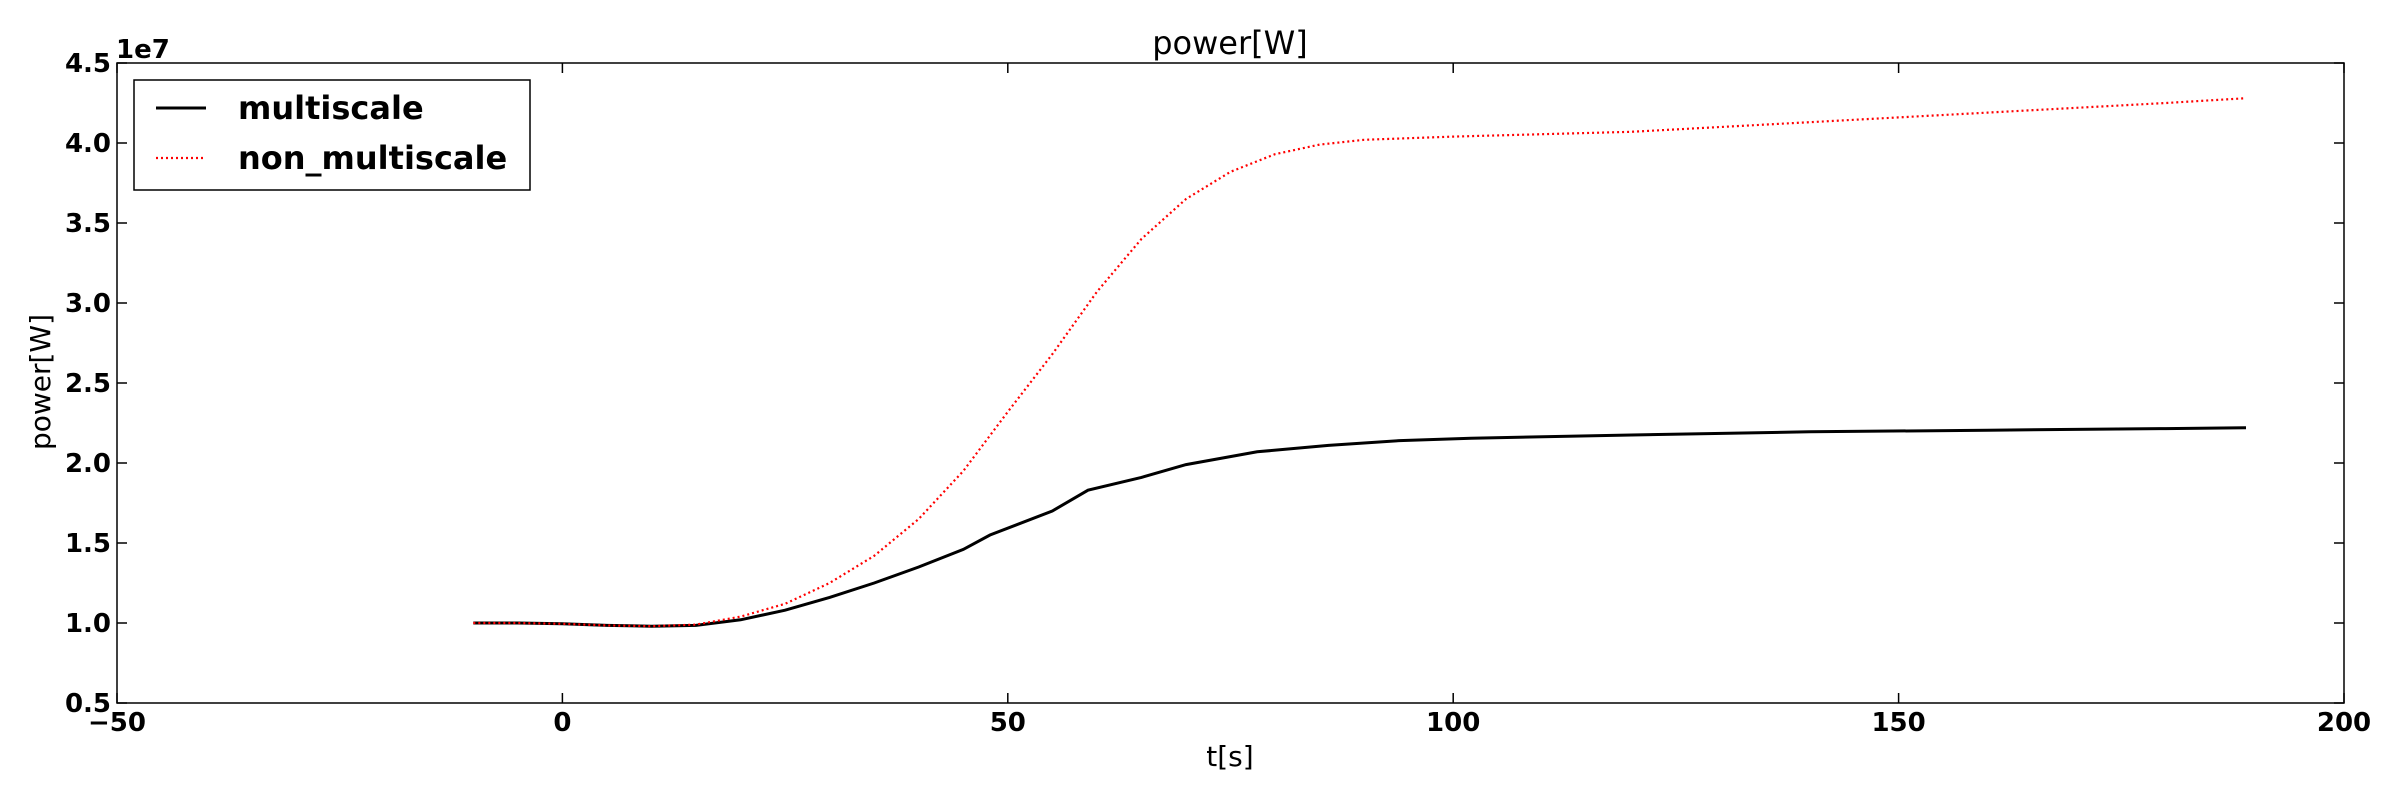 This screenshot has height=800, width=2400. I want to click on x-tick-label: 200, so click(2344, 723).